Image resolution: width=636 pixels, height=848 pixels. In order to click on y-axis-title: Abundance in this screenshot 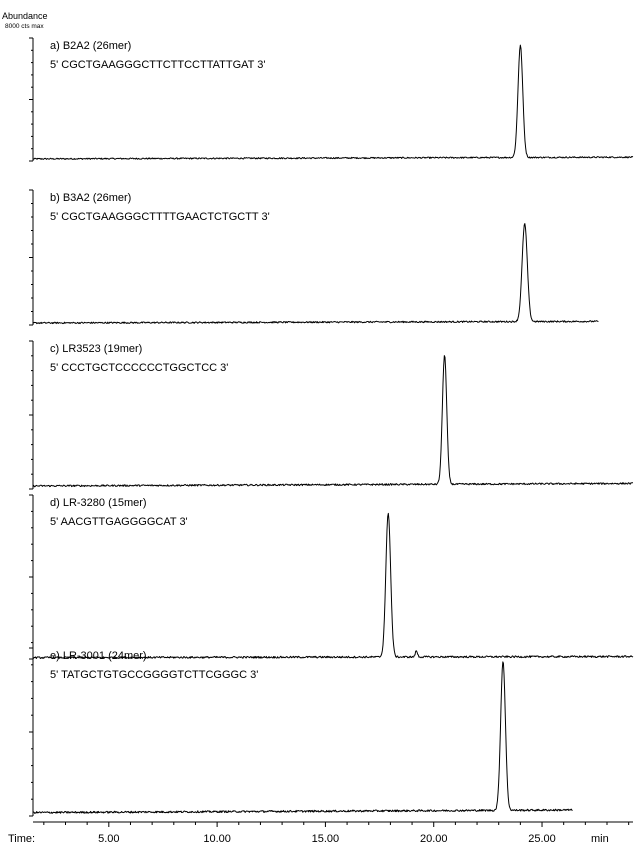, I will do `click(25, 16)`.